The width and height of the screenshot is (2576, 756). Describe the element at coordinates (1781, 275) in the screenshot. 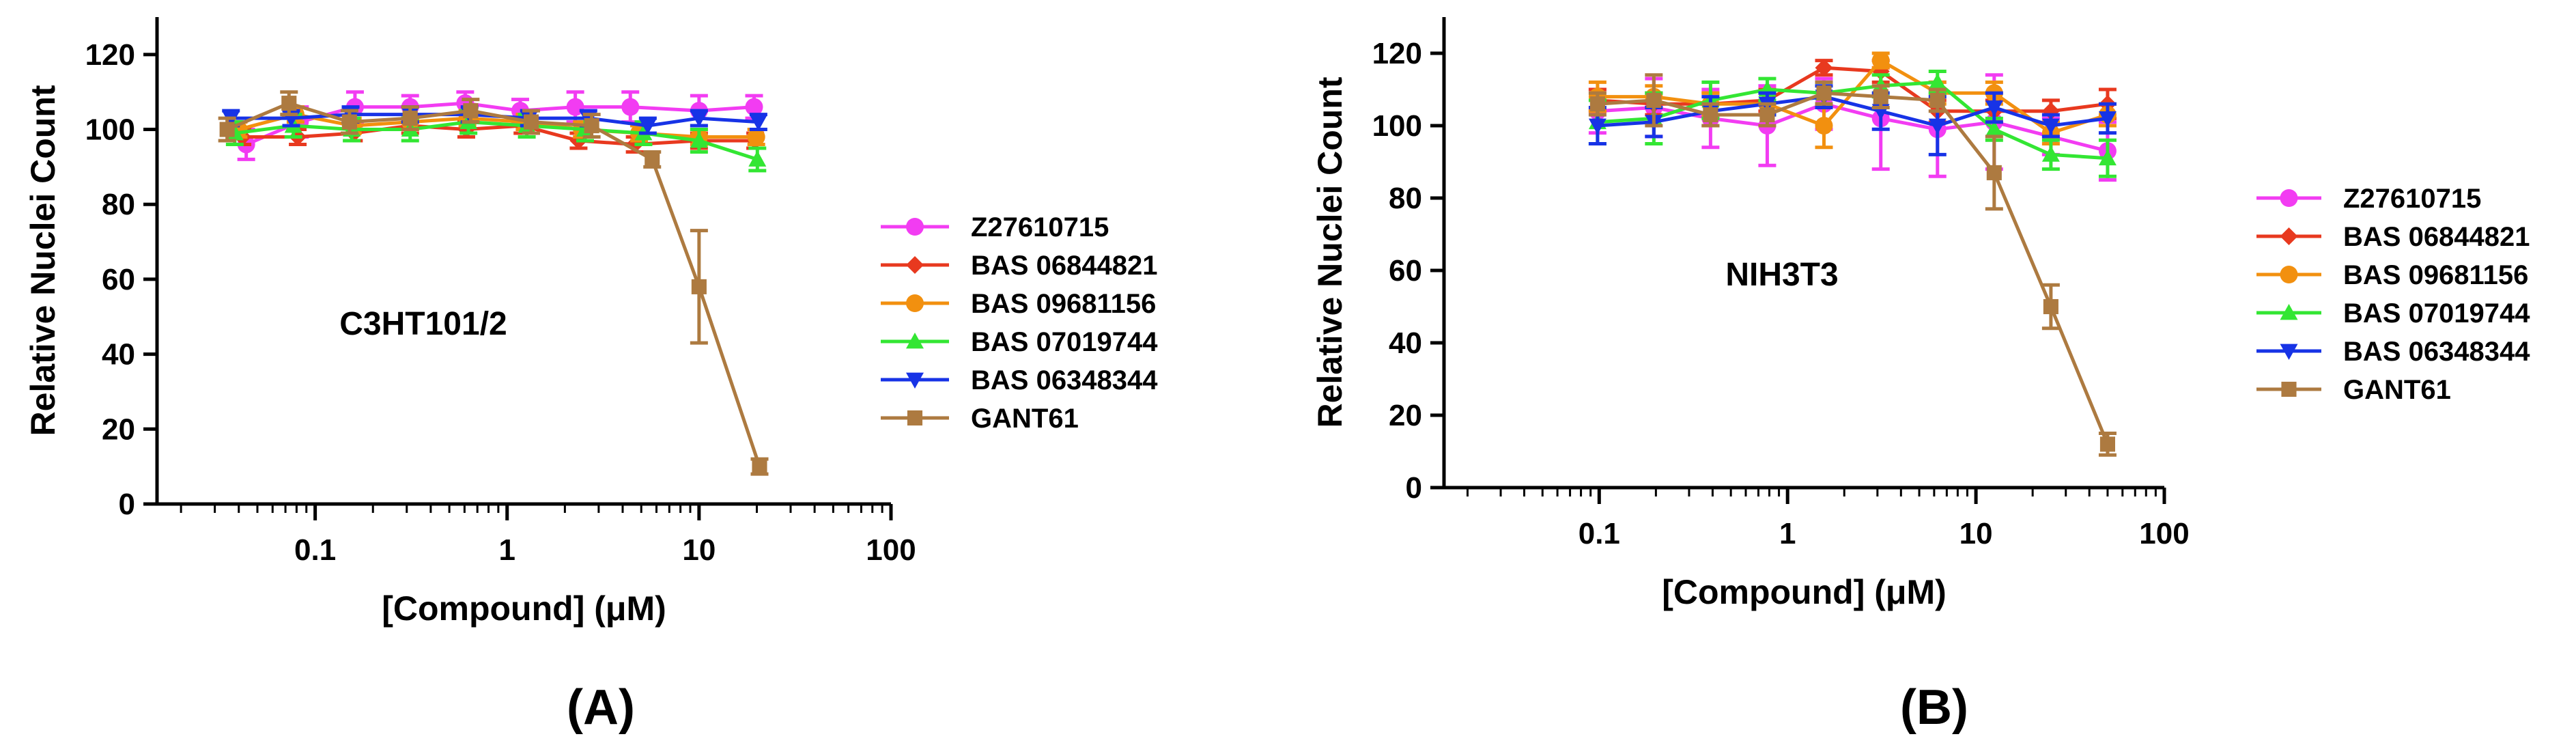

I see `cell-line-annotation: NIH3T3` at that location.